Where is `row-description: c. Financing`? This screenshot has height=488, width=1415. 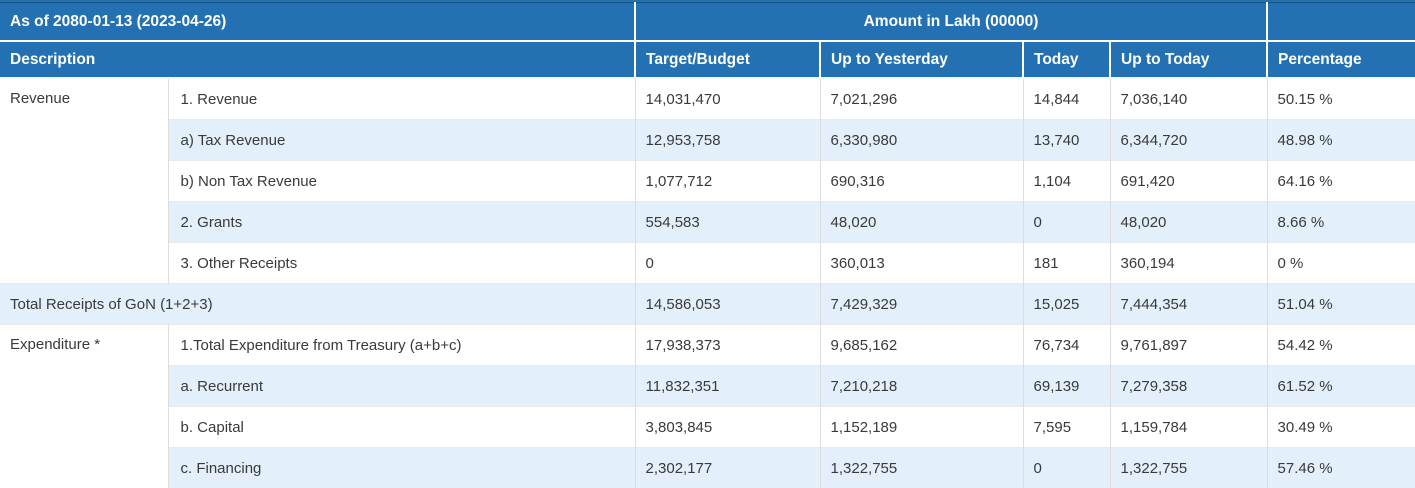 row-description: c. Financing is located at coordinates (401, 468).